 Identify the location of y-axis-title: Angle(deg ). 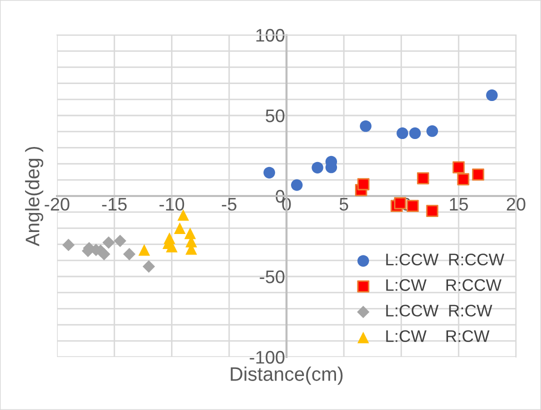
(34, 196).